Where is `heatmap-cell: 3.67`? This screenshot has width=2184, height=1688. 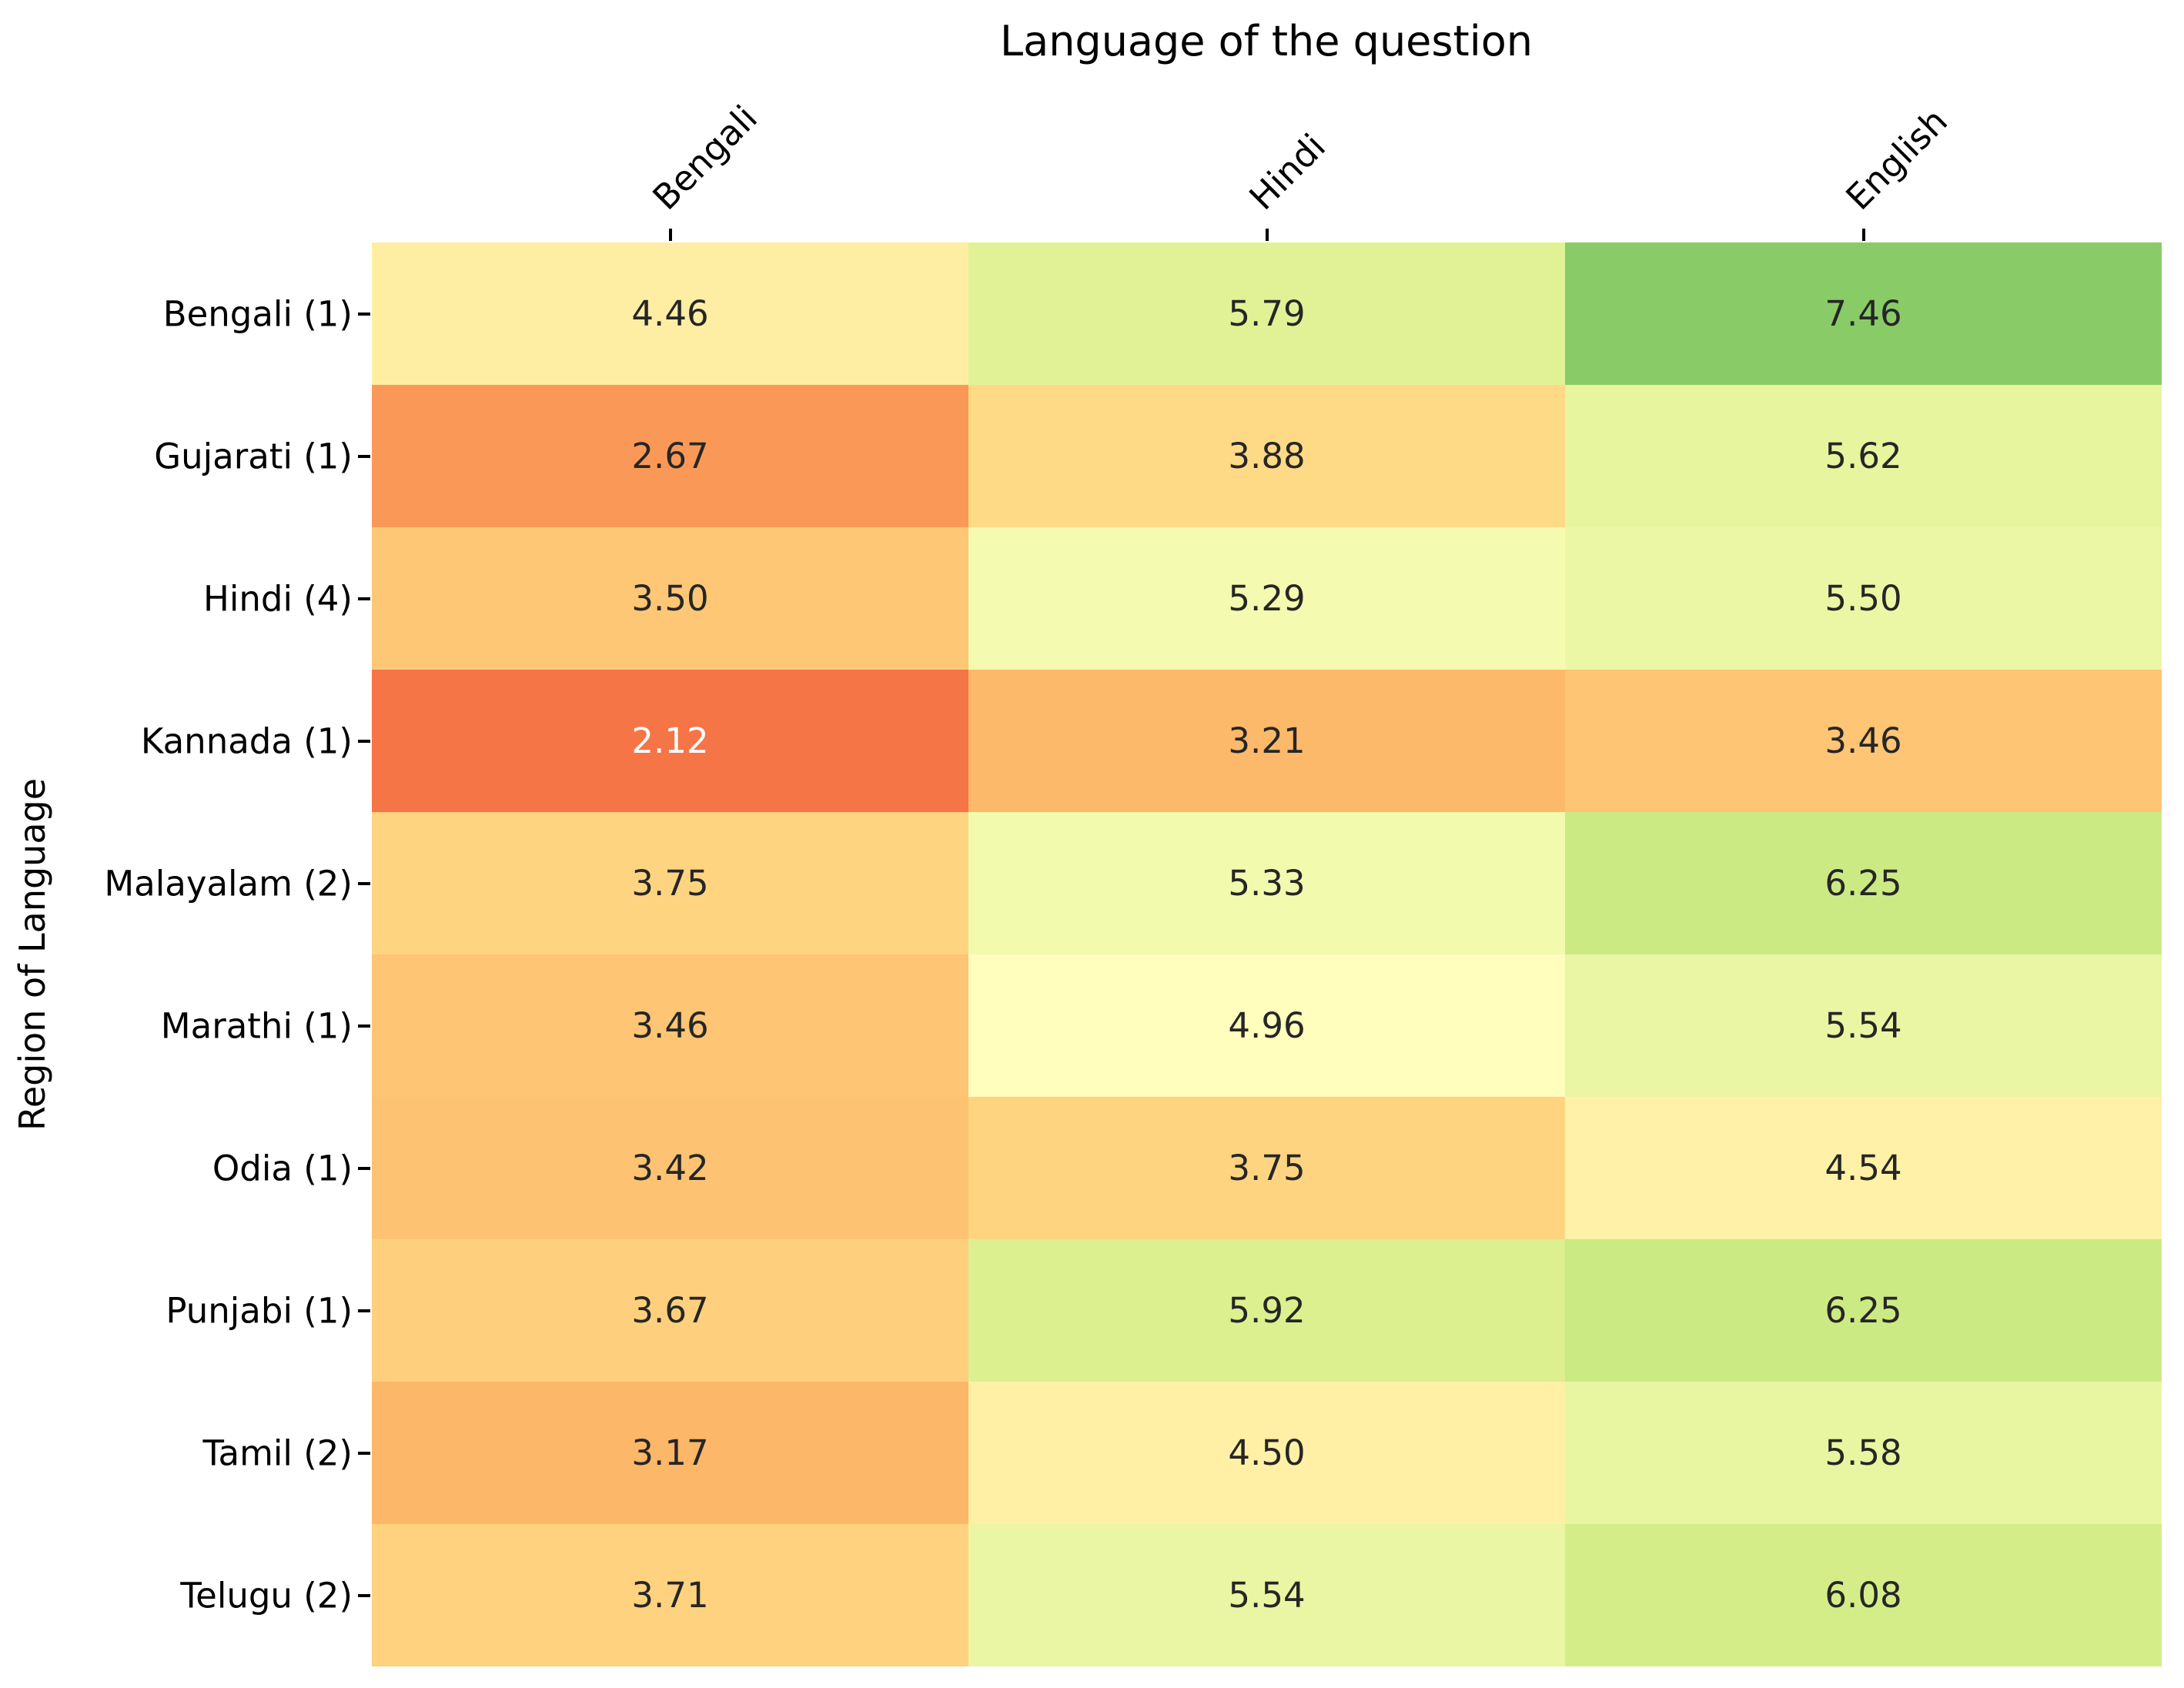 heatmap-cell: 3.67 is located at coordinates (670, 1311).